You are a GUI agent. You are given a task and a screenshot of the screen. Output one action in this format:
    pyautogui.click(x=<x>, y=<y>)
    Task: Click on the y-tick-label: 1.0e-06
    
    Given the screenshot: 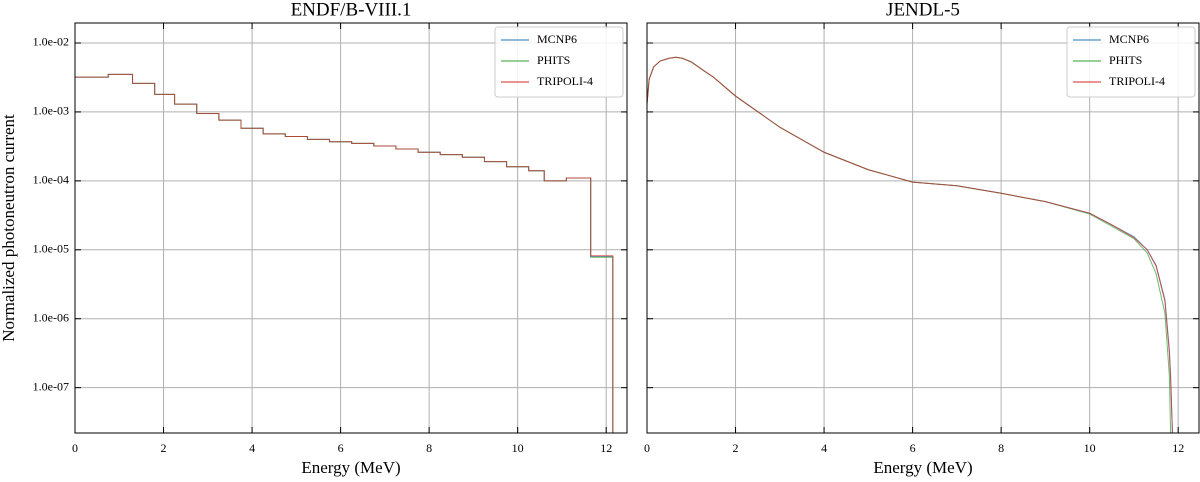 What is the action you would take?
    pyautogui.click(x=51, y=317)
    